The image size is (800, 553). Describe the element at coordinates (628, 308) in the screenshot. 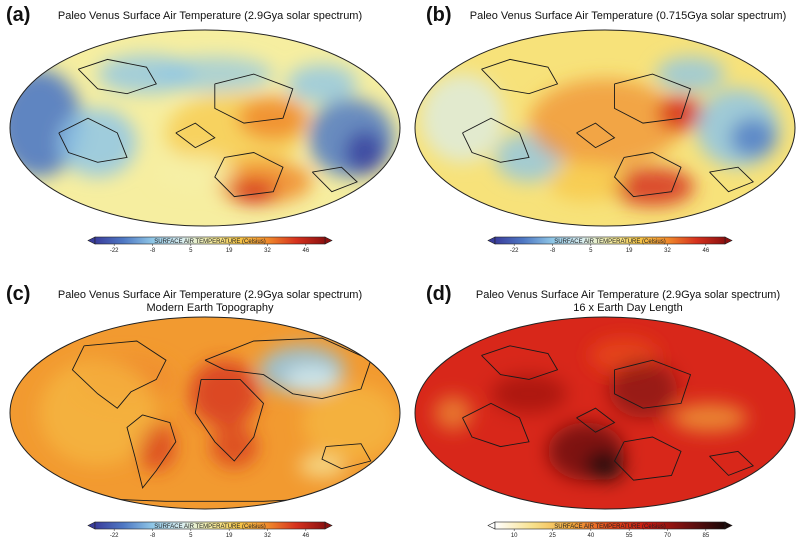

I see `panel-subtitle: 16 x Earth Day Length` at that location.